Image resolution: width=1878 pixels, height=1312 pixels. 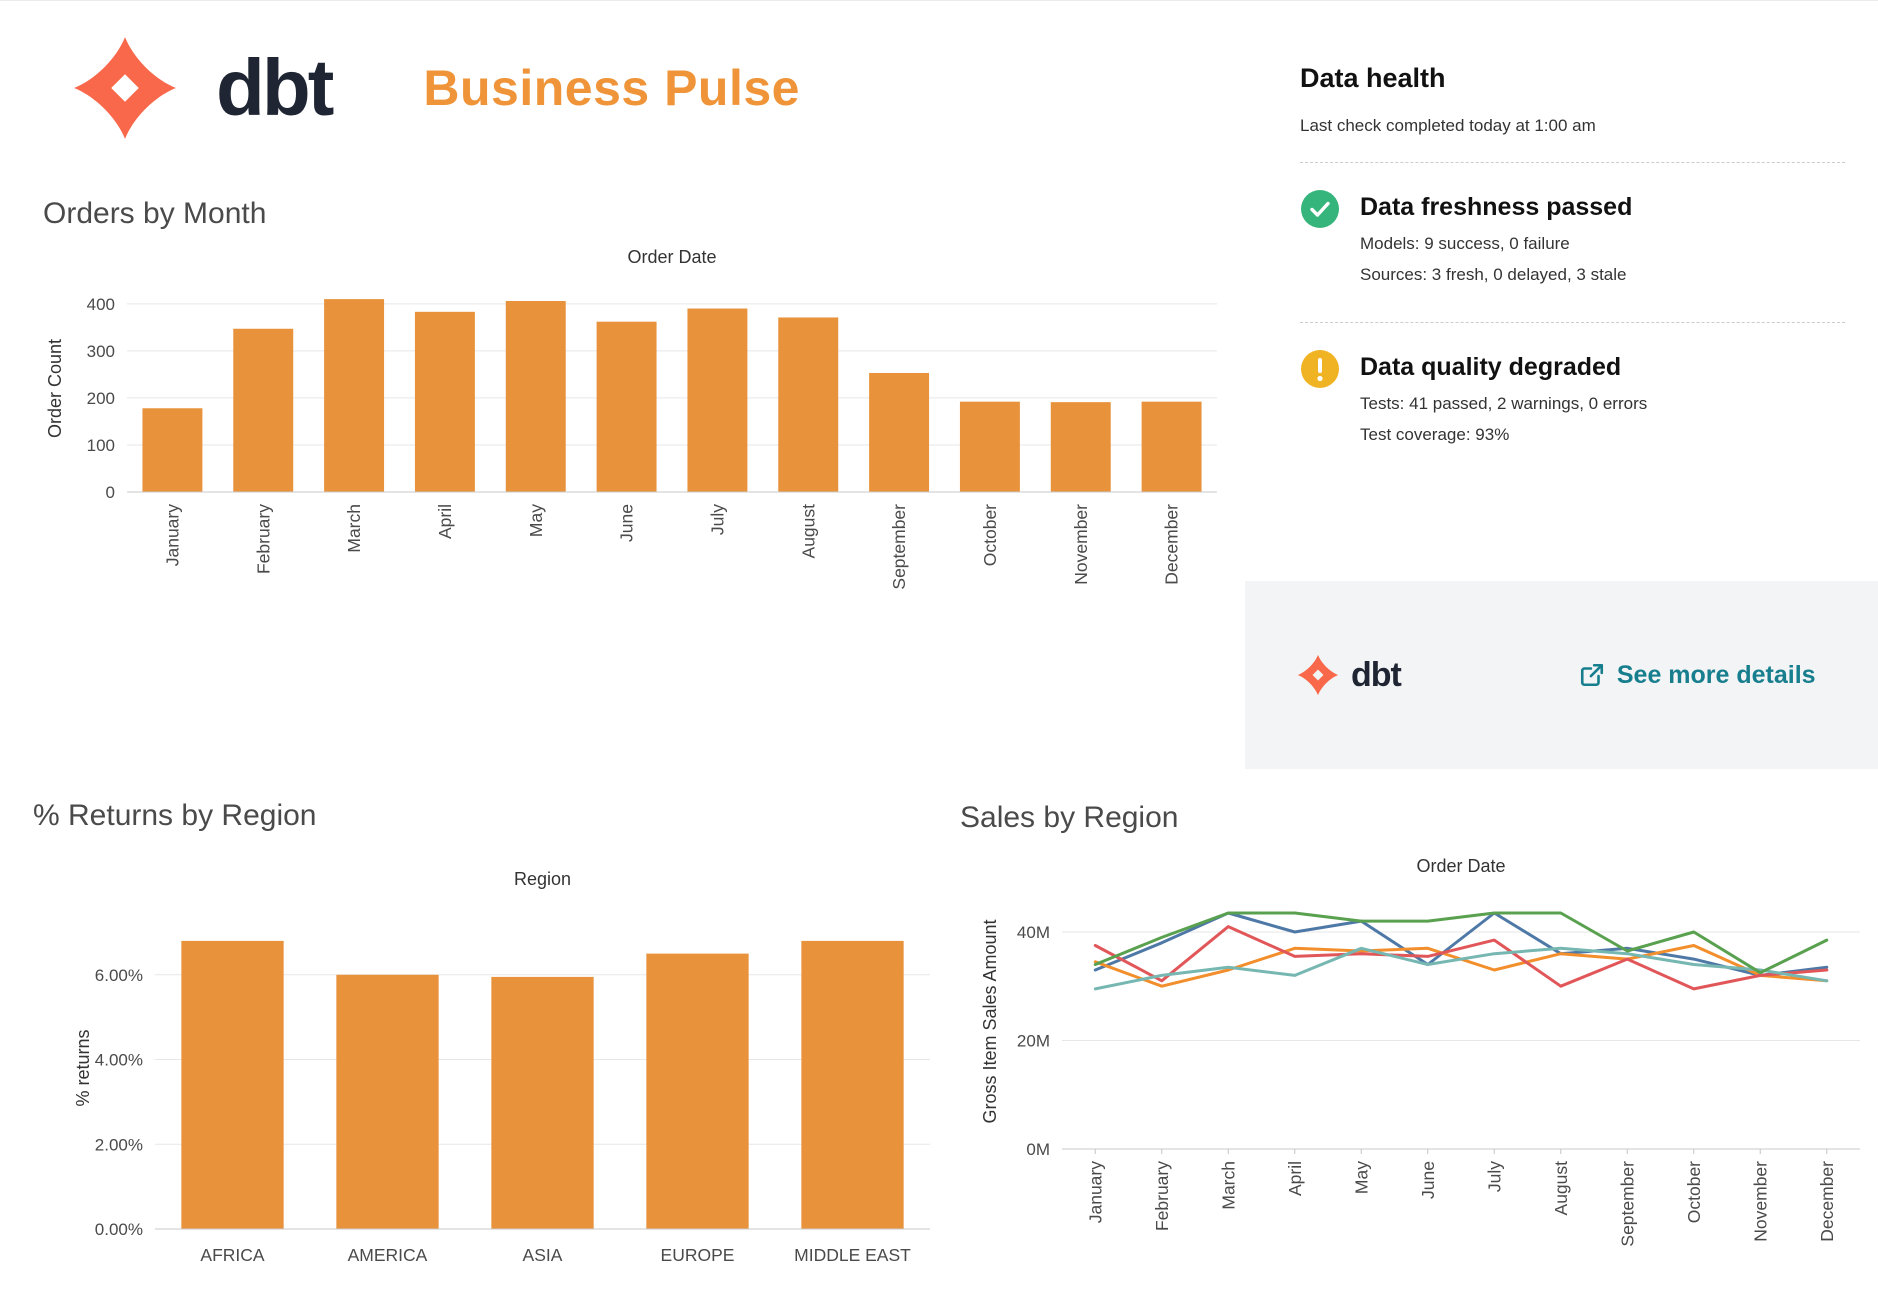 I want to click on y-tick-label: 20M, so click(x=1033, y=1040).